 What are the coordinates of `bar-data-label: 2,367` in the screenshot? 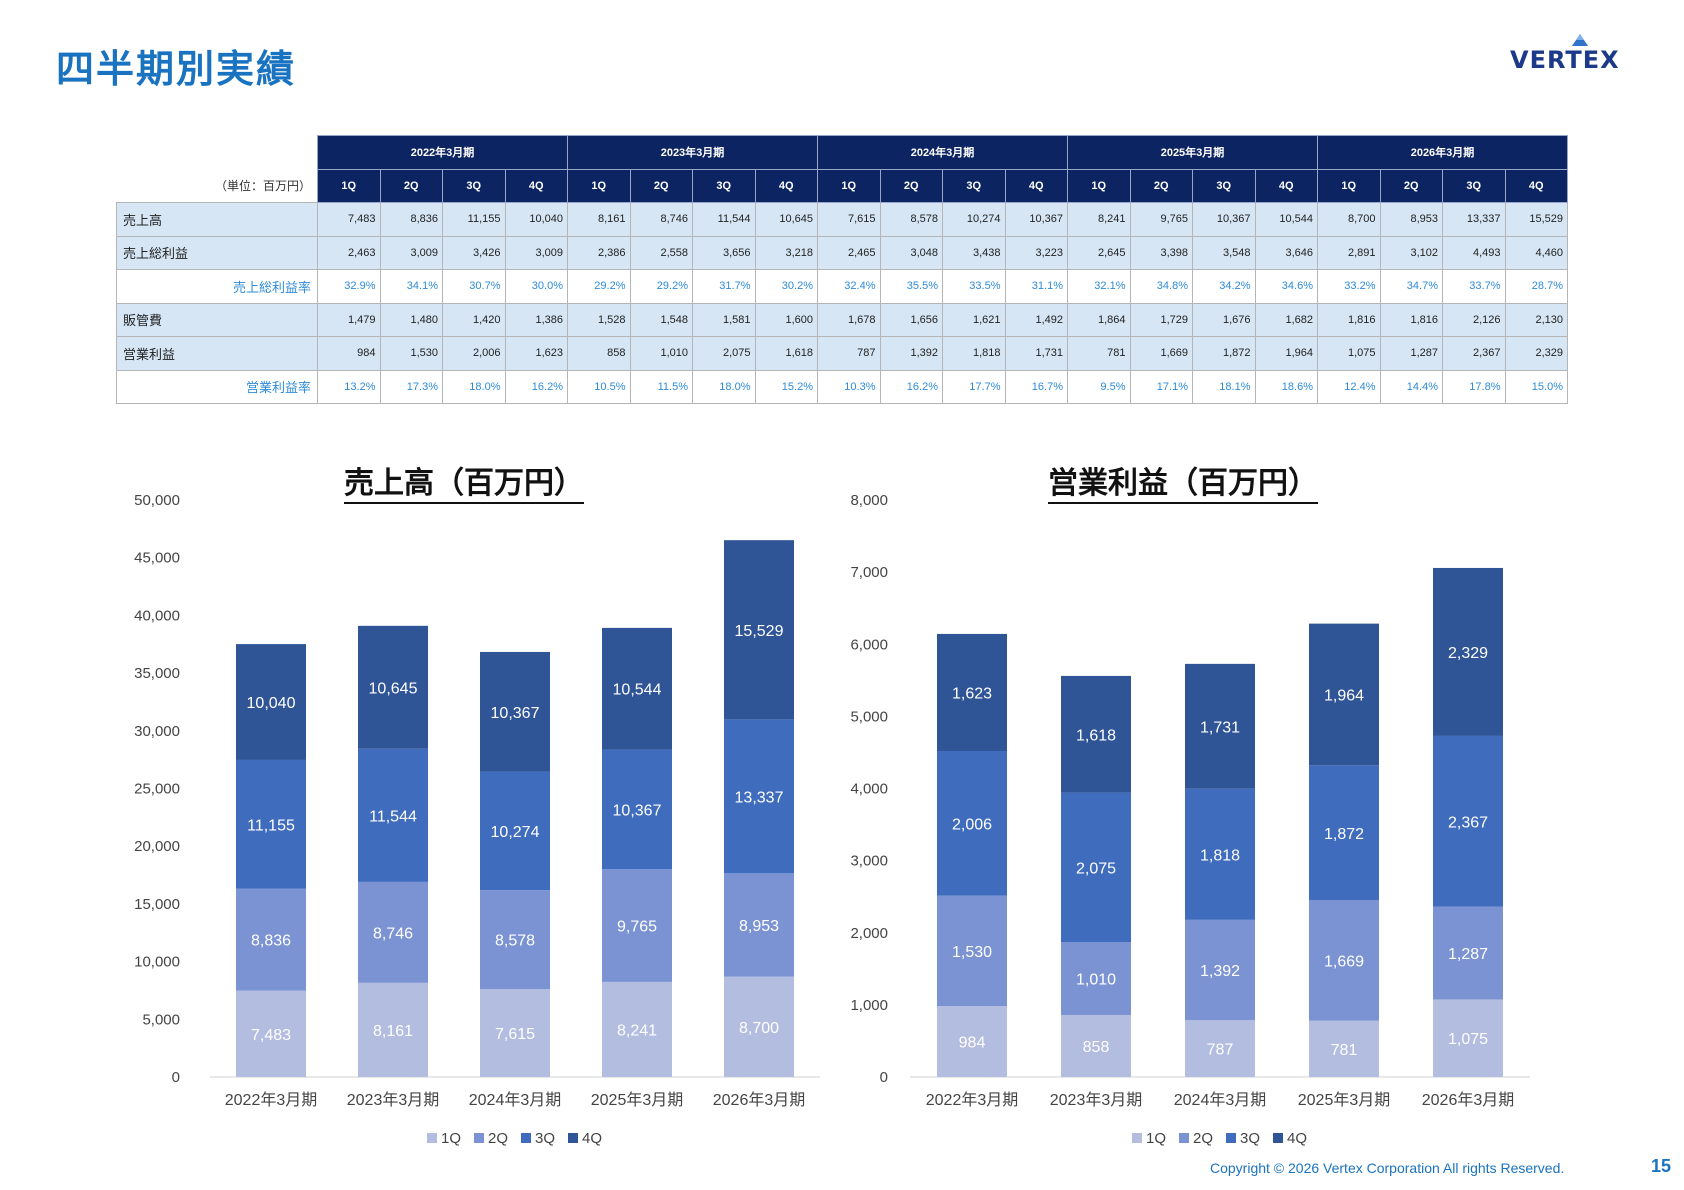 It's located at (1468, 822).